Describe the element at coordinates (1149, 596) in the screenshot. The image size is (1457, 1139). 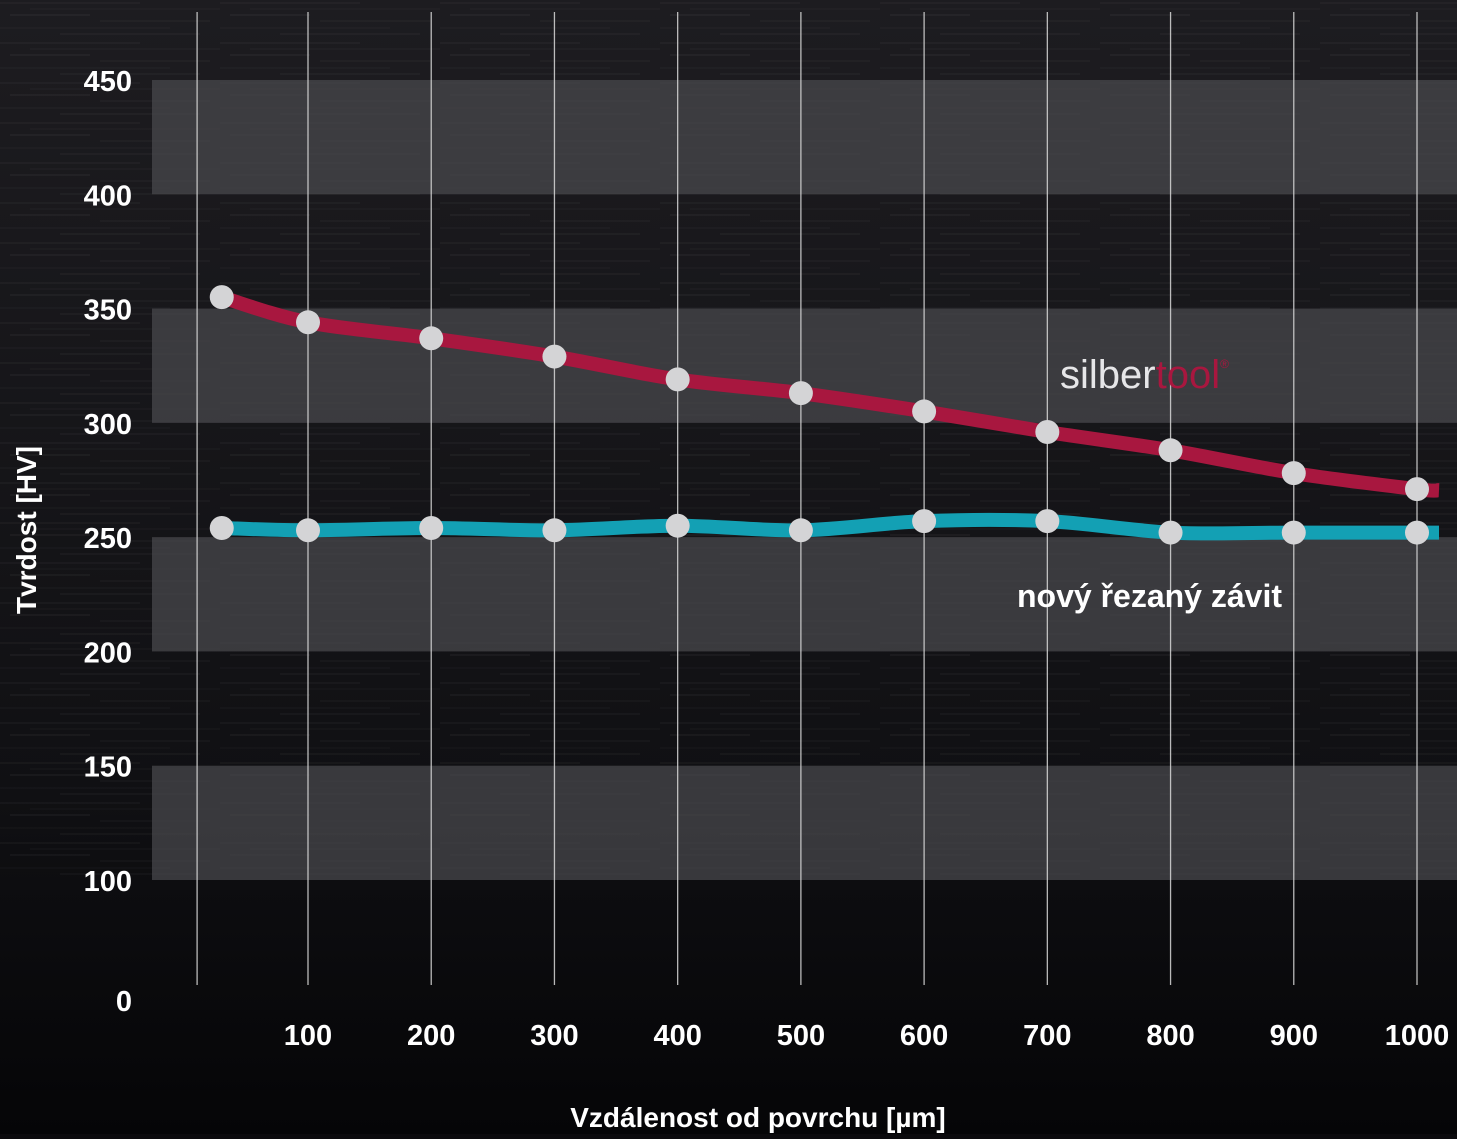
I see `cut-thread-legend-label: nový řezaný závit` at that location.